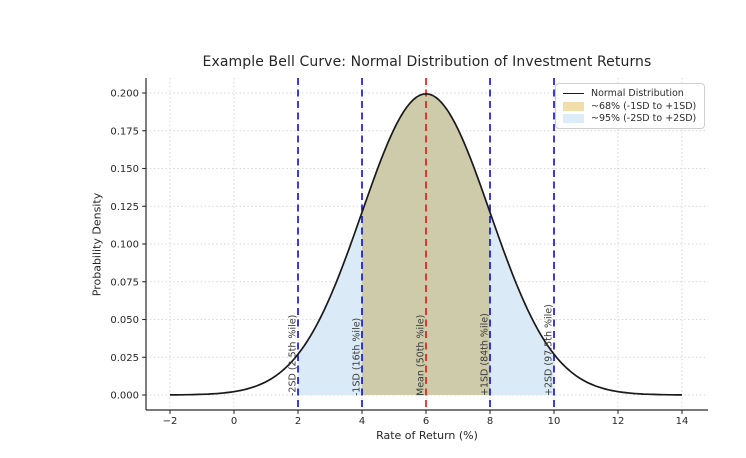 The image size is (746, 458). What do you see at coordinates (293, 355) in the screenshot?
I see `vline-label: -2SD (2.5th %ile)` at bounding box center [293, 355].